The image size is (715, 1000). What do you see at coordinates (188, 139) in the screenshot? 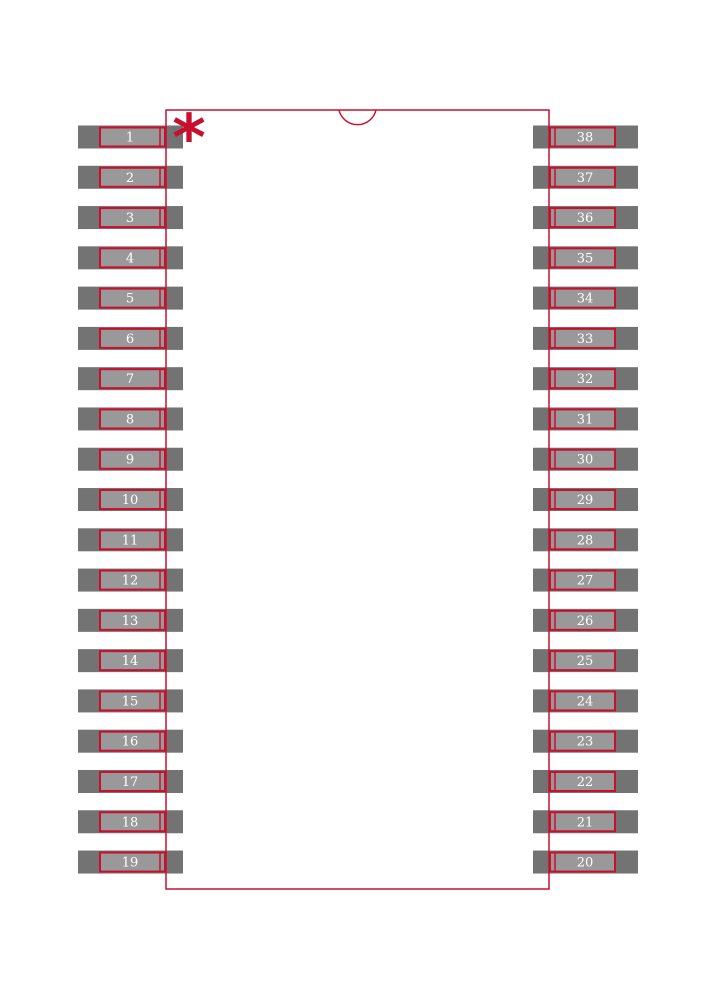
I see `pin1-marker: *` at bounding box center [188, 139].